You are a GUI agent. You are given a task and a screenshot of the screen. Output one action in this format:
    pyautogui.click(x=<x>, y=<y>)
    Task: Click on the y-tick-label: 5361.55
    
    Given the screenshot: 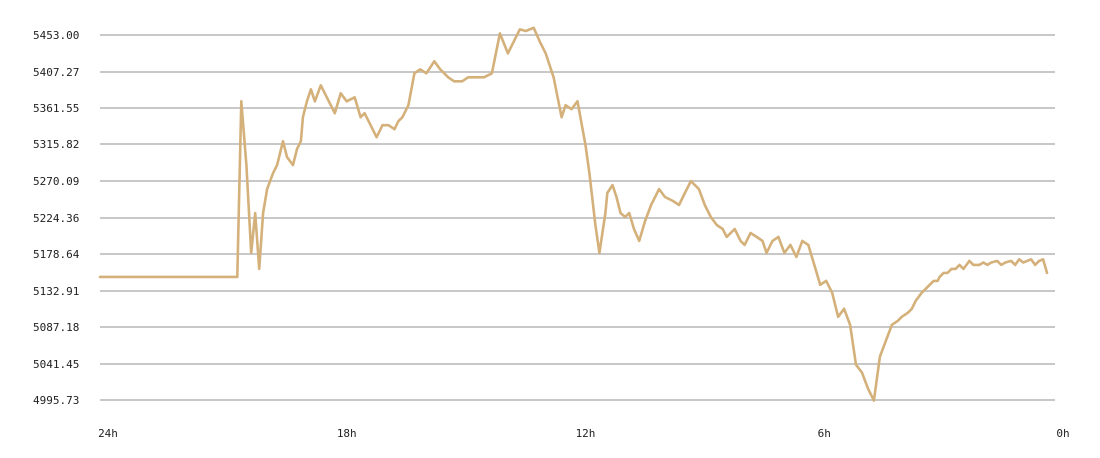 What is the action you would take?
    pyautogui.click(x=56, y=108)
    